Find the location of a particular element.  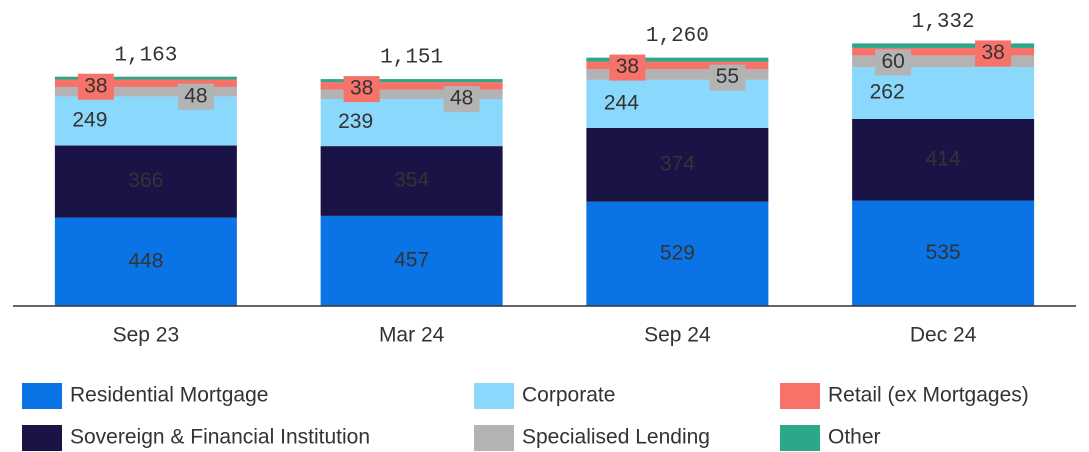

legend-label: Other is located at coordinates (854, 437).